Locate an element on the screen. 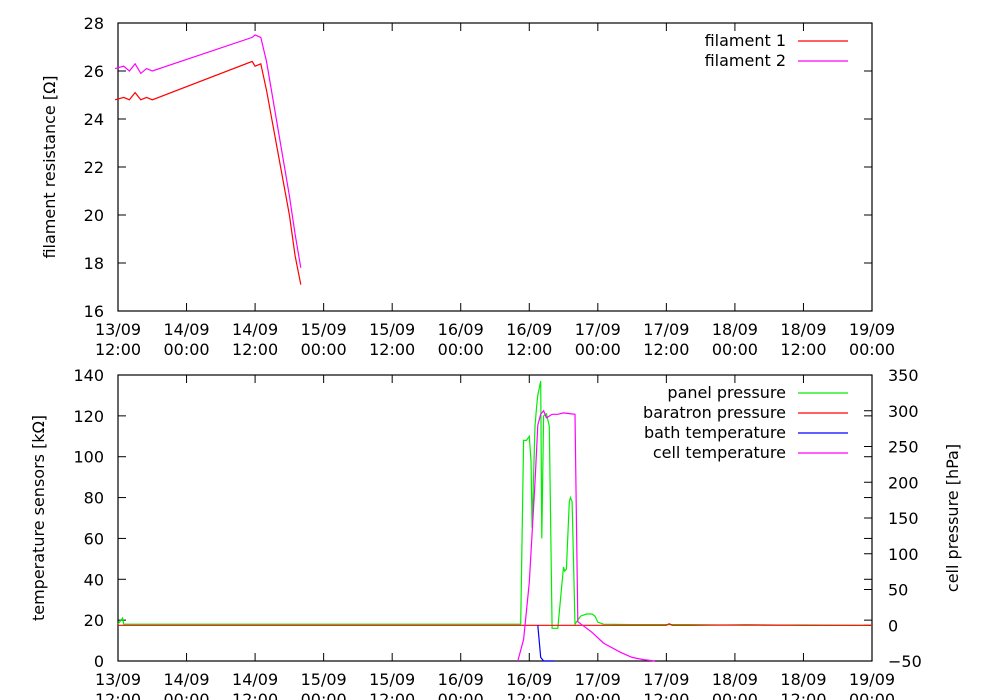  legend-label: panel pressure is located at coordinates (726, 392).